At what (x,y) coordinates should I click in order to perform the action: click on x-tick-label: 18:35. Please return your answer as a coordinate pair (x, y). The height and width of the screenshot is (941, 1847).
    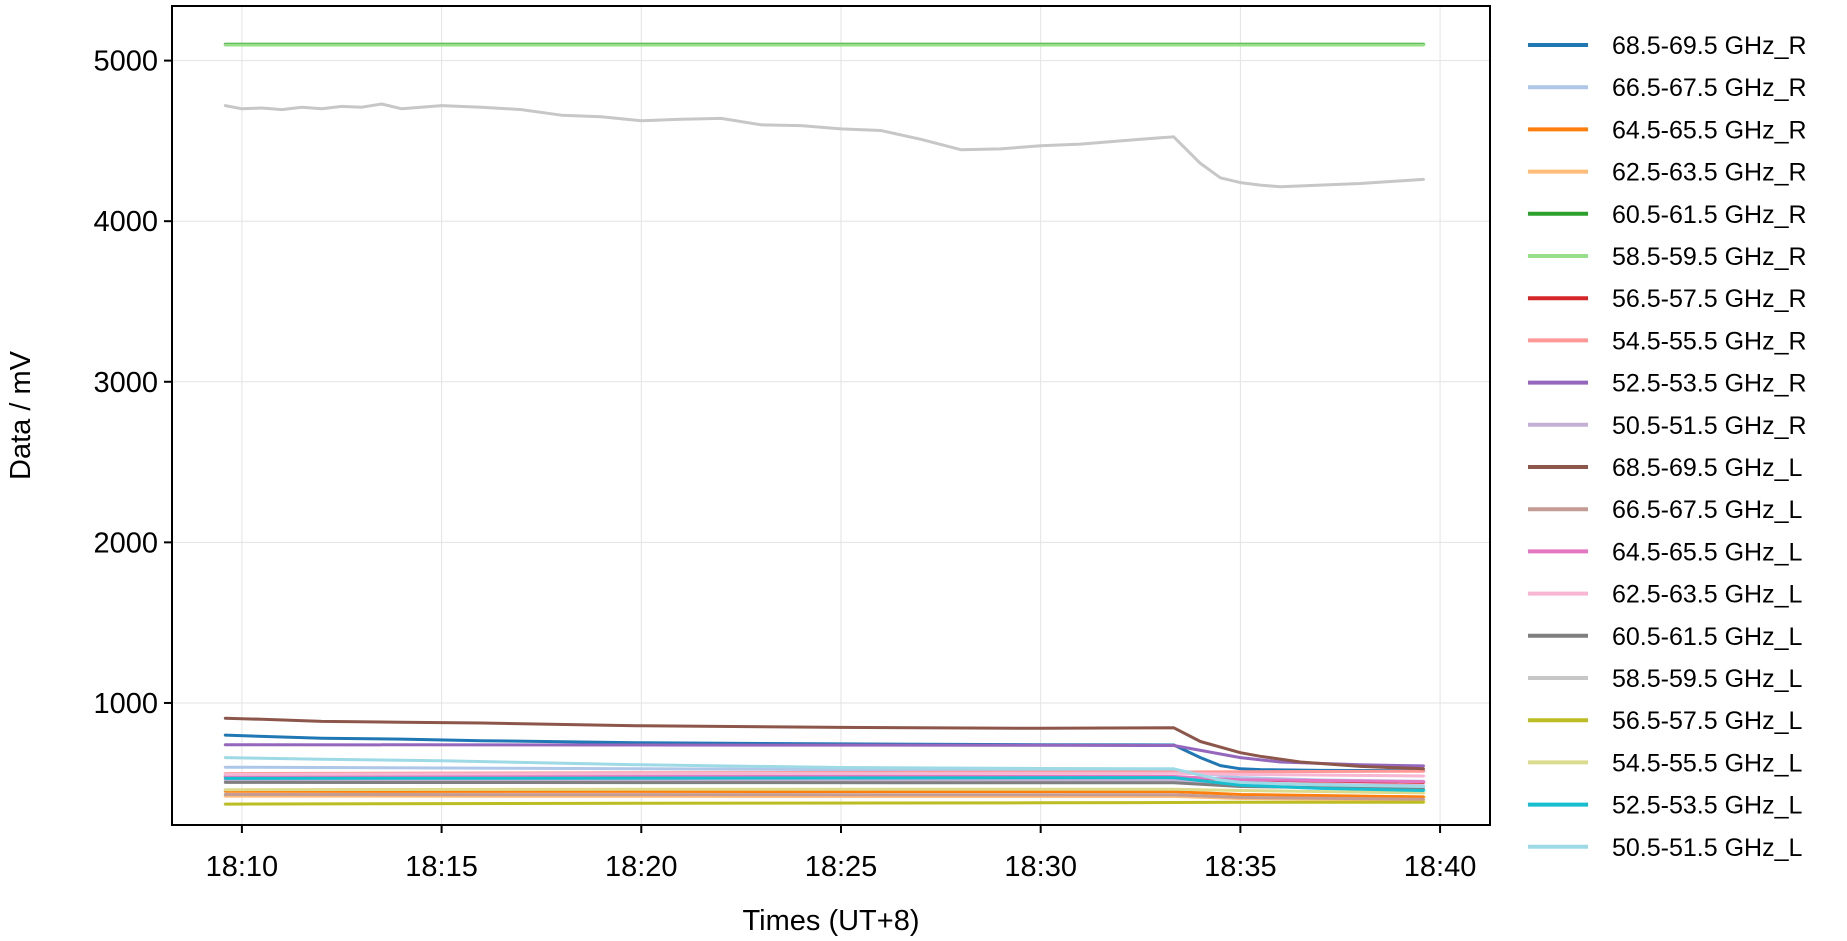
    Looking at the image, I should click on (1240, 867).